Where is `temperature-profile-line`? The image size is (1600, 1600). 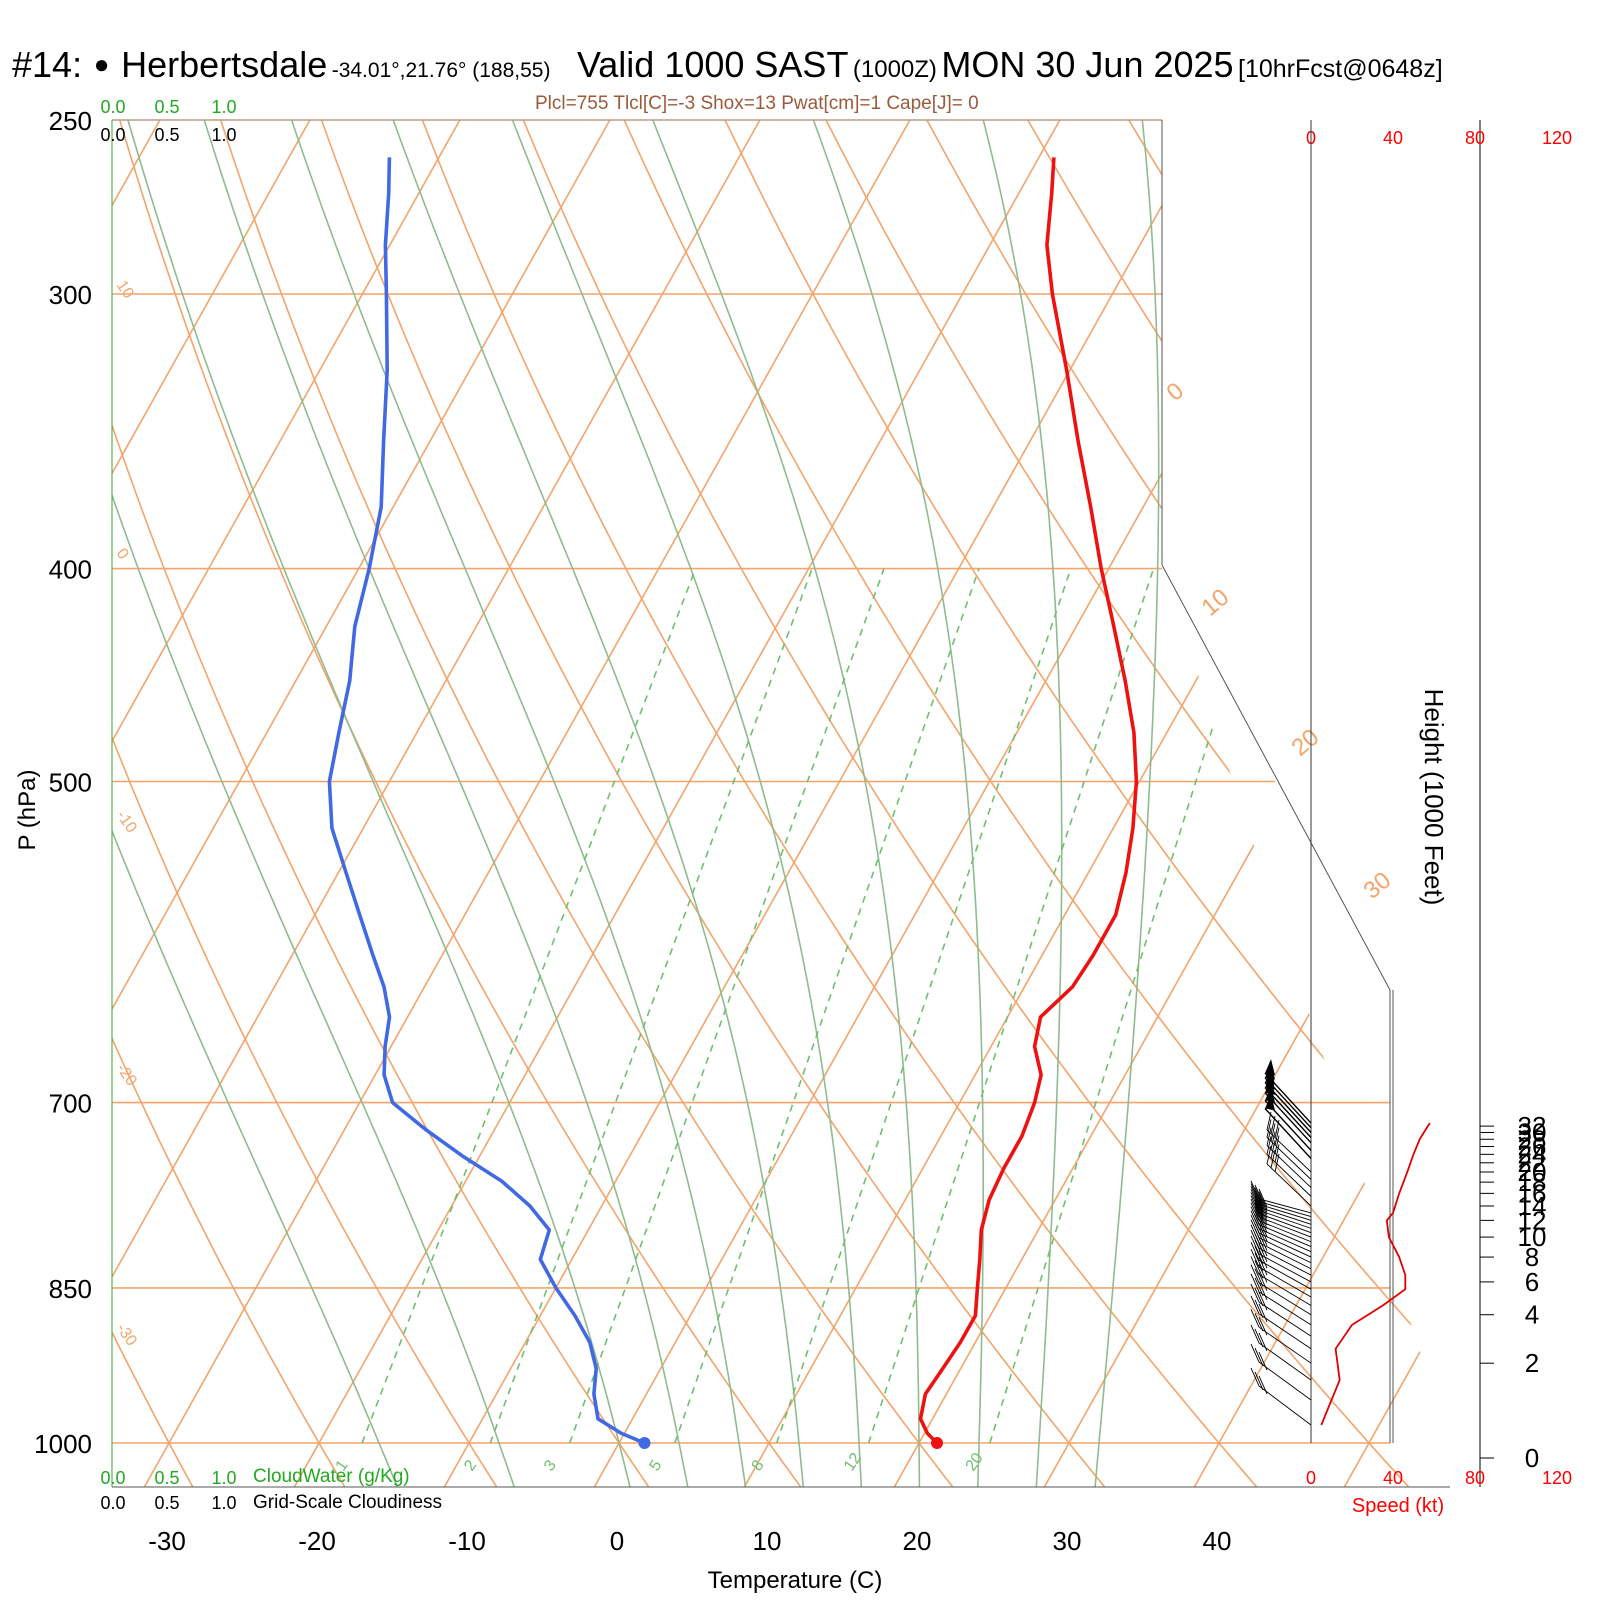 temperature-profile-line is located at coordinates (1028, 801).